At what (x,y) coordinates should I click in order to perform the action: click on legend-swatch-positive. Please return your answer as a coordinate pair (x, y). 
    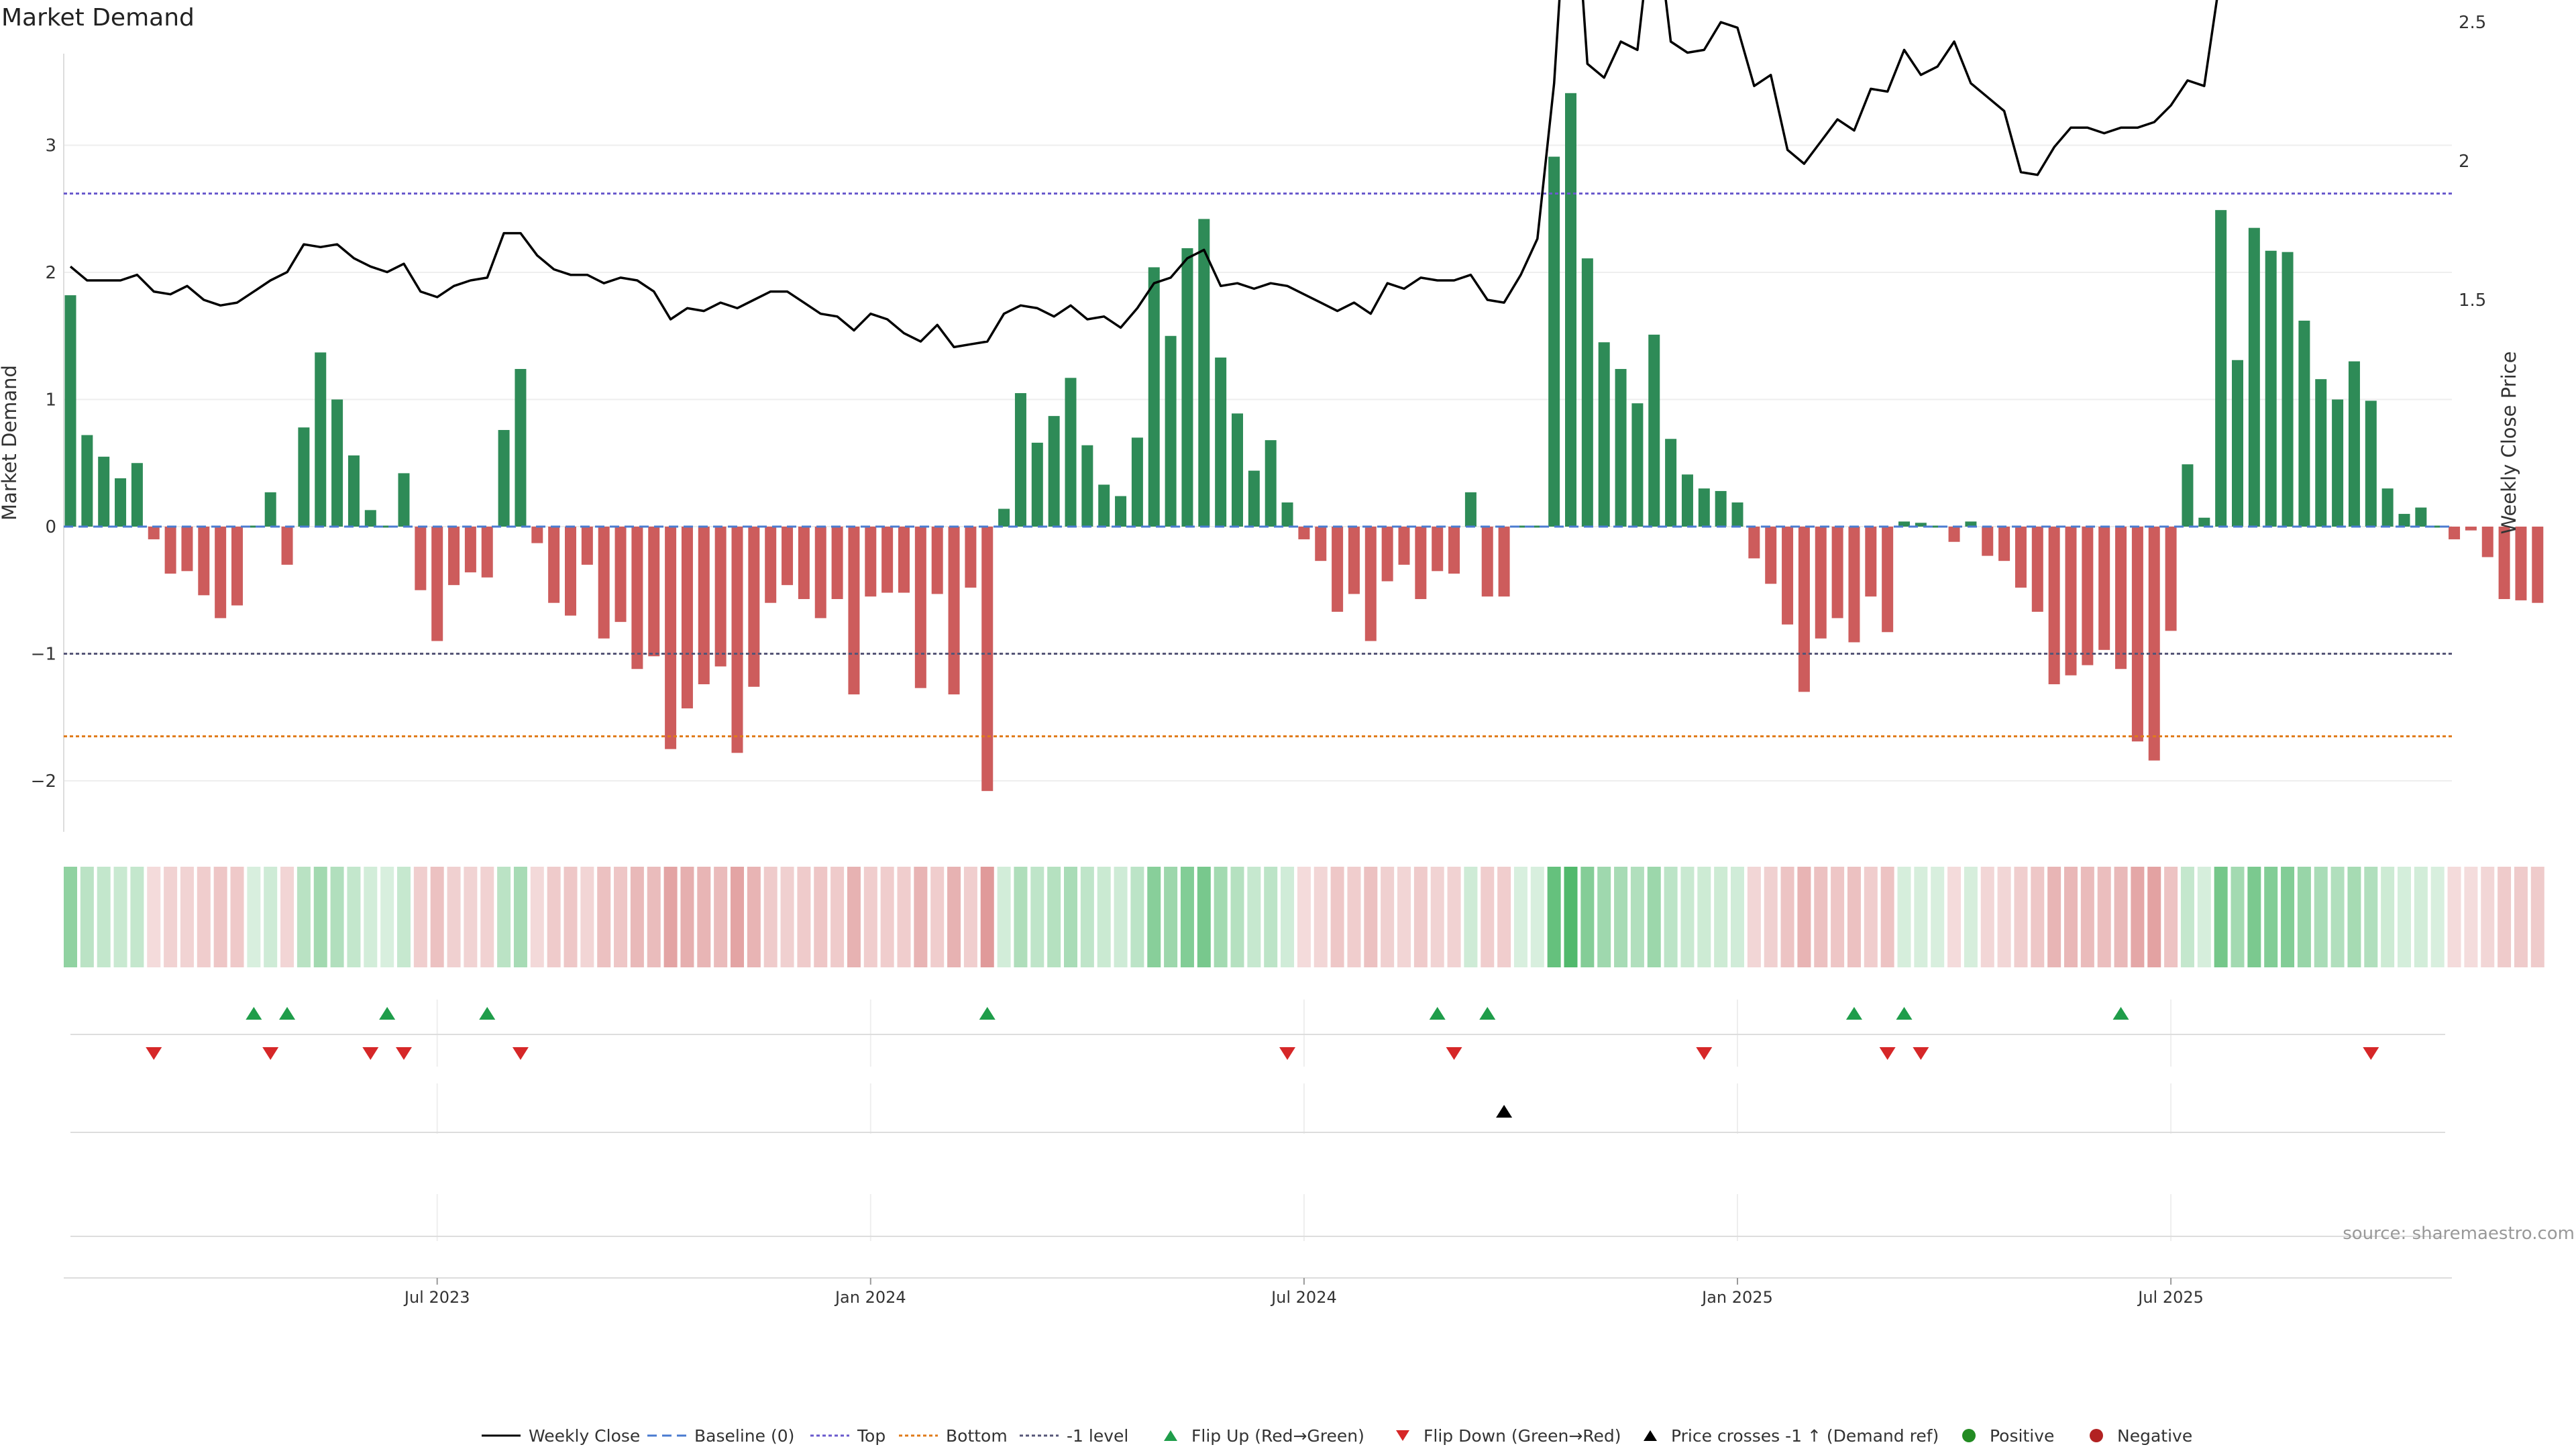
    Looking at the image, I should click on (1969, 1435).